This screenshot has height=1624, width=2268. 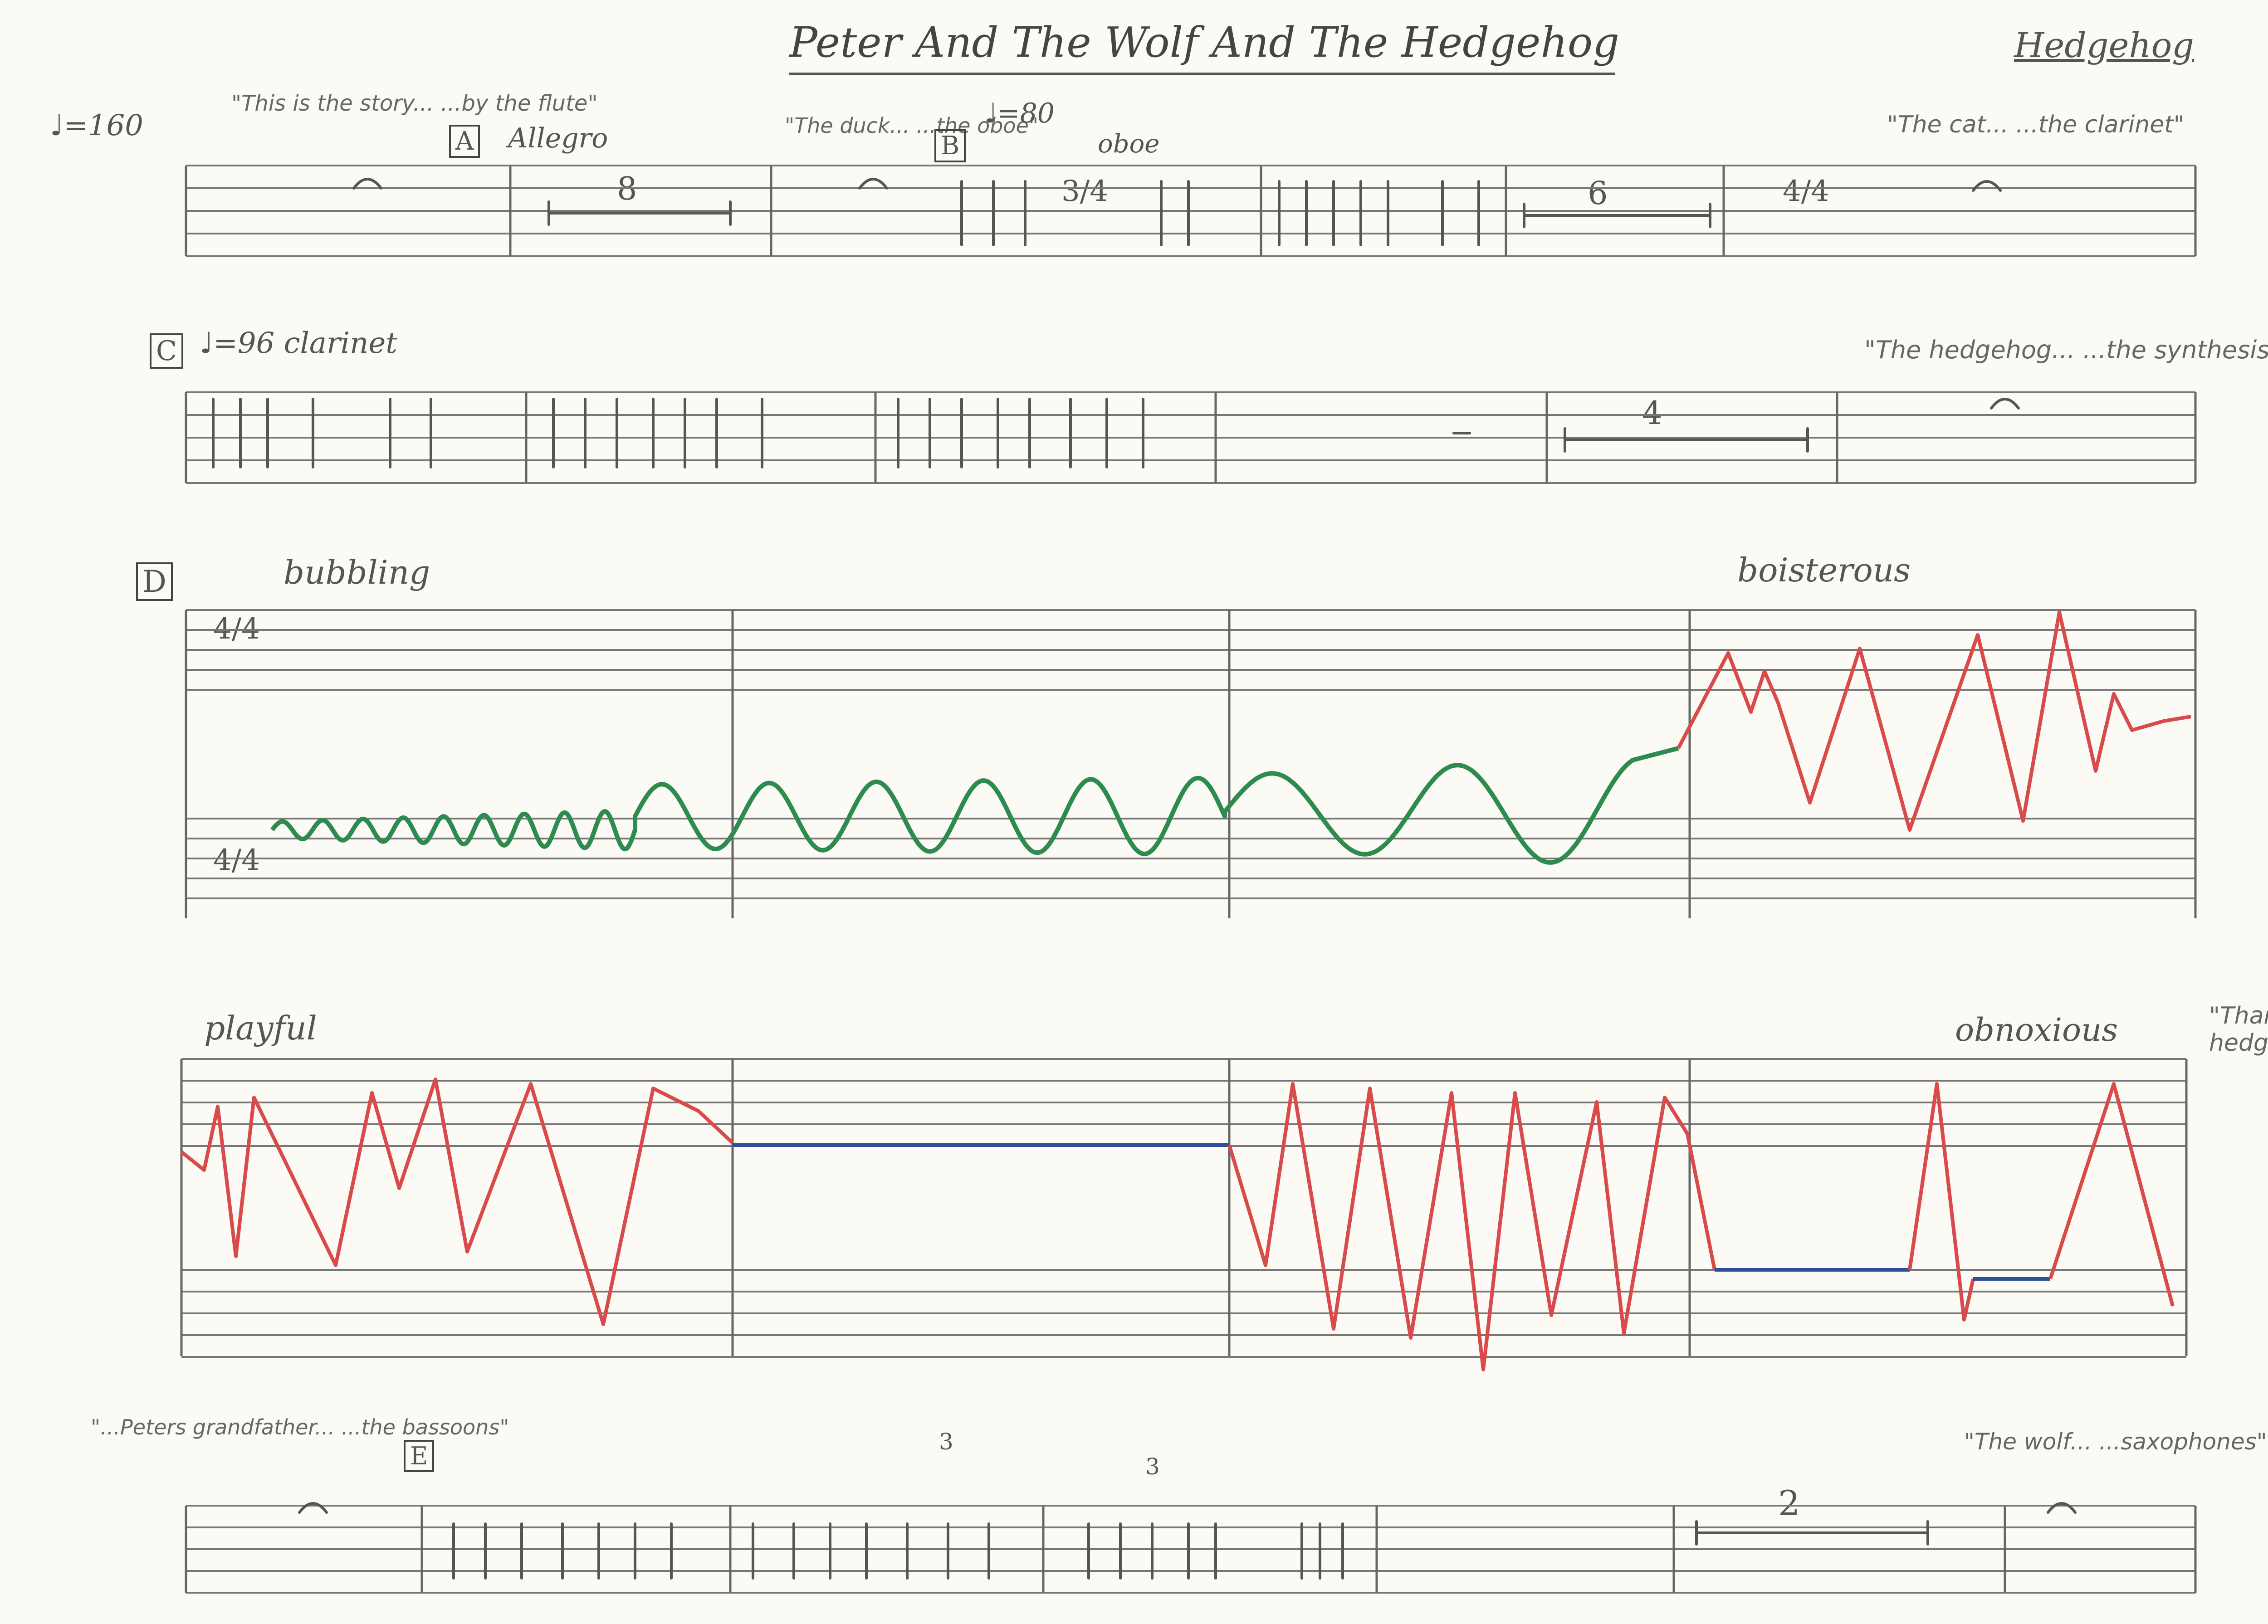 What do you see at coordinates (2112, 1194) in the screenshot?
I see `obnoxious-spike-b` at bounding box center [2112, 1194].